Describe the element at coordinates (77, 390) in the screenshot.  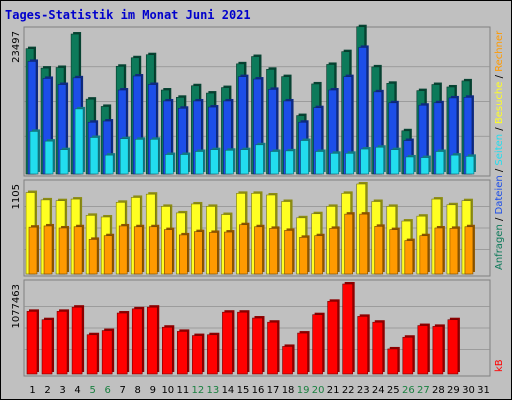
I see `x-tick-label: 4` at that location.